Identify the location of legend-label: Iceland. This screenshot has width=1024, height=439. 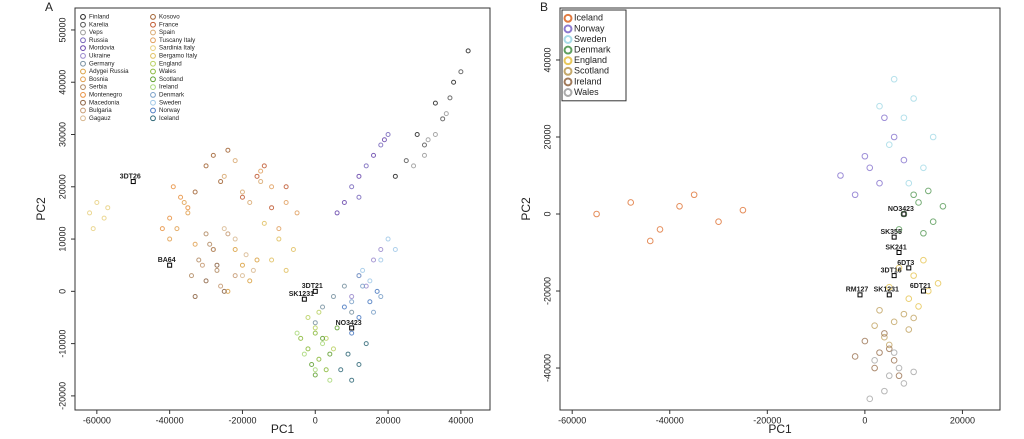
(588, 18).